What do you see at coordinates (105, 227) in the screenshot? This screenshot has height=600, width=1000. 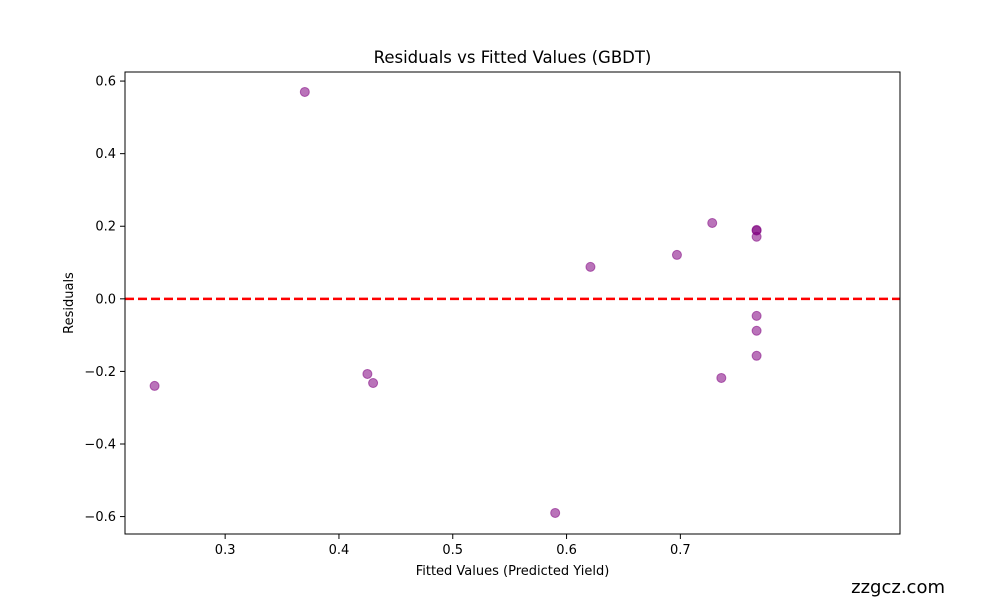 I see `y-tick-label: 0.2` at bounding box center [105, 227].